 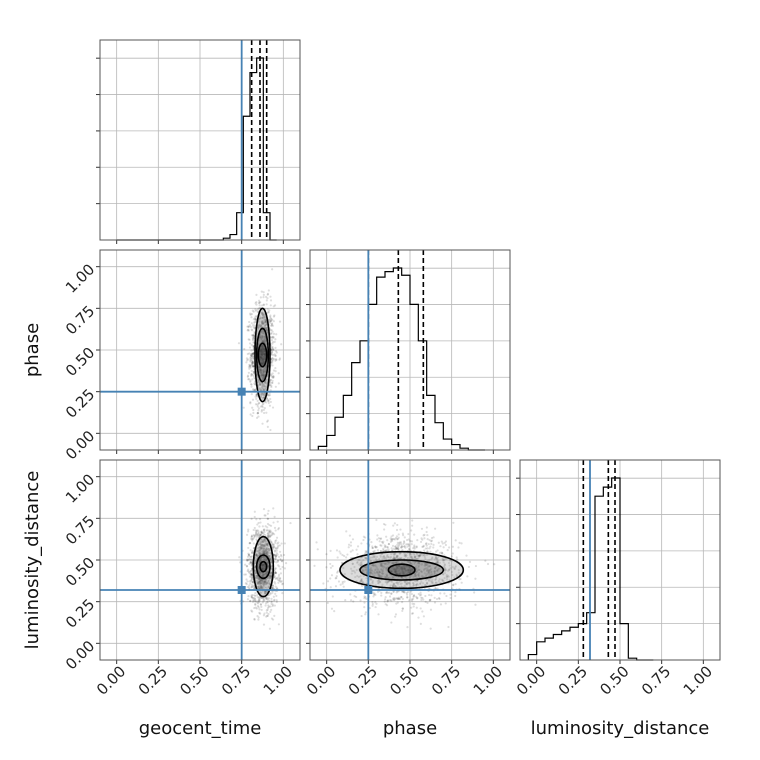 I want to click on x-tick-label: 0.25, so click(x=153, y=680).